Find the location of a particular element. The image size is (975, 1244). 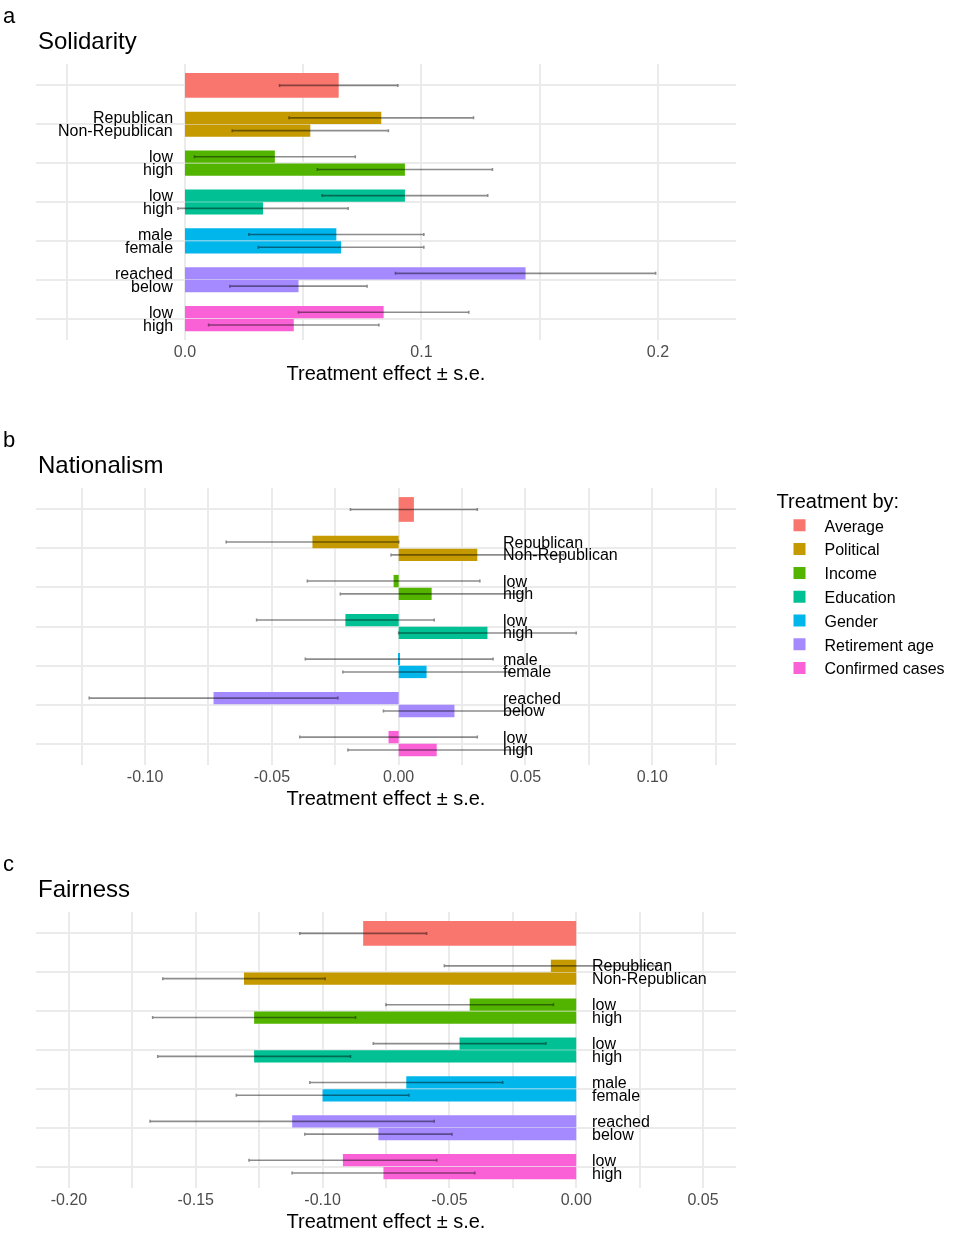

legend-label: Political is located at coordinates (852, 550).